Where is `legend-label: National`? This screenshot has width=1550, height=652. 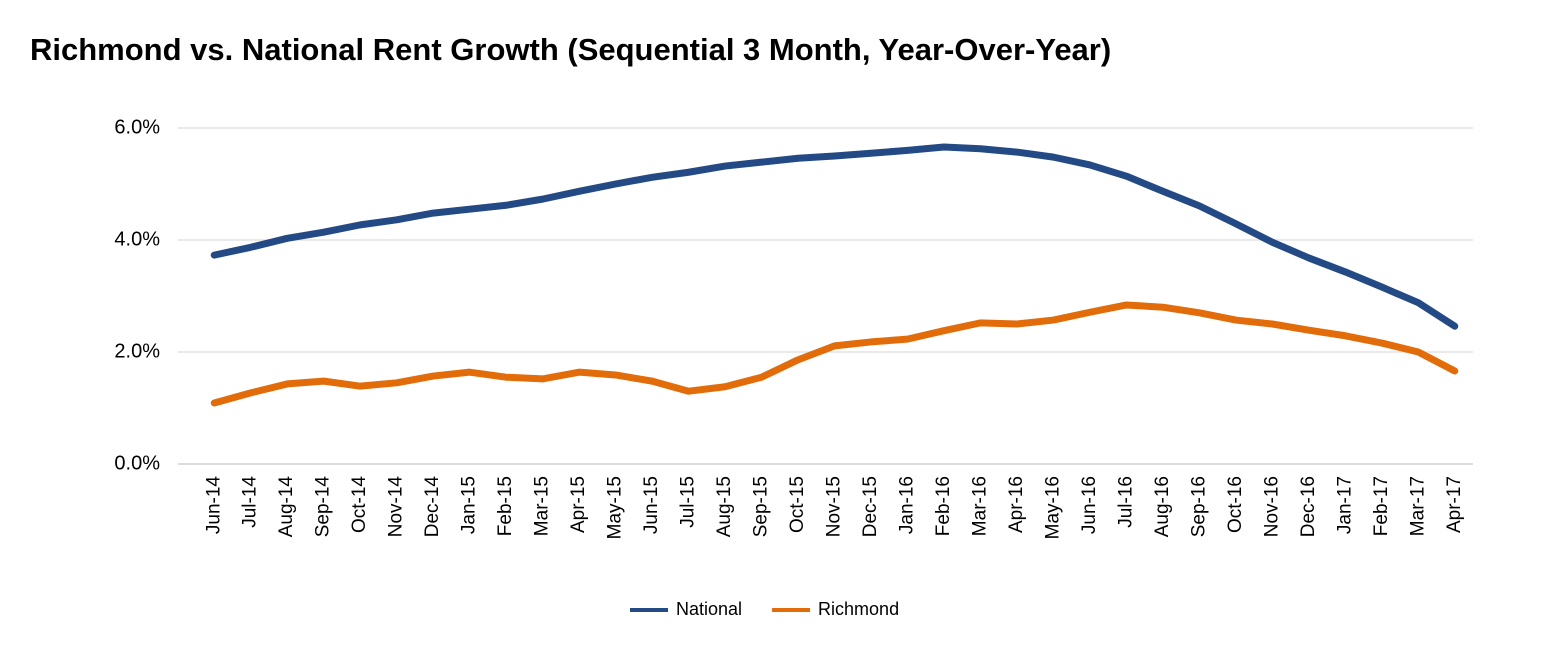 legend-label: National is located at coordinates (709, 609).